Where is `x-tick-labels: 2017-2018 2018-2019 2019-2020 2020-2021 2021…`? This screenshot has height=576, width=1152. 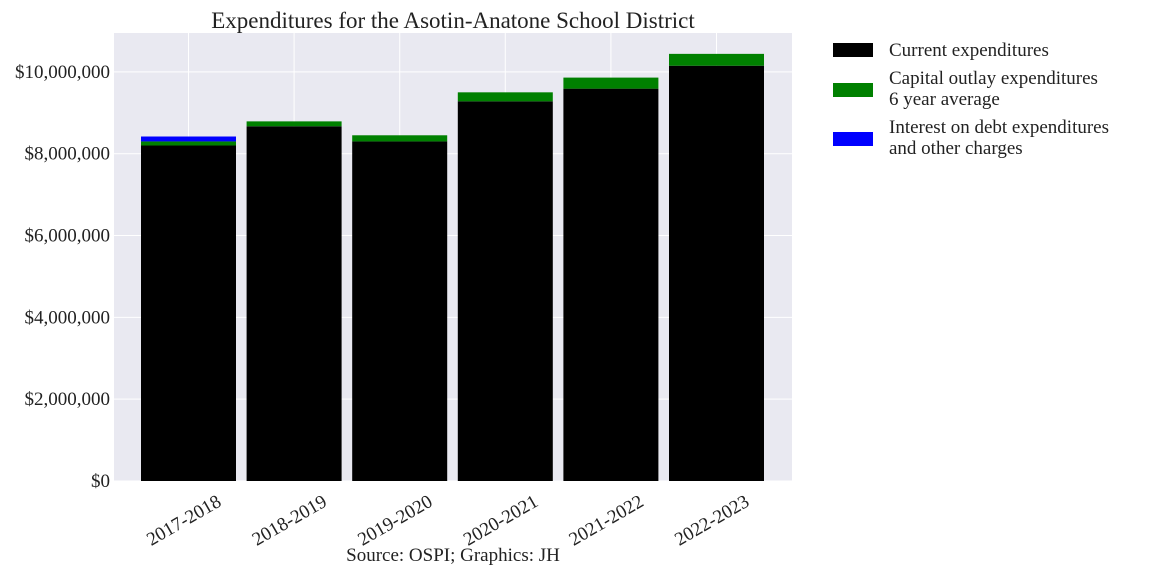 x-tick-labels: 2017-2018 2018-2019 2019-2020 2020-2021 2021… is located at coordinates (448, 520).